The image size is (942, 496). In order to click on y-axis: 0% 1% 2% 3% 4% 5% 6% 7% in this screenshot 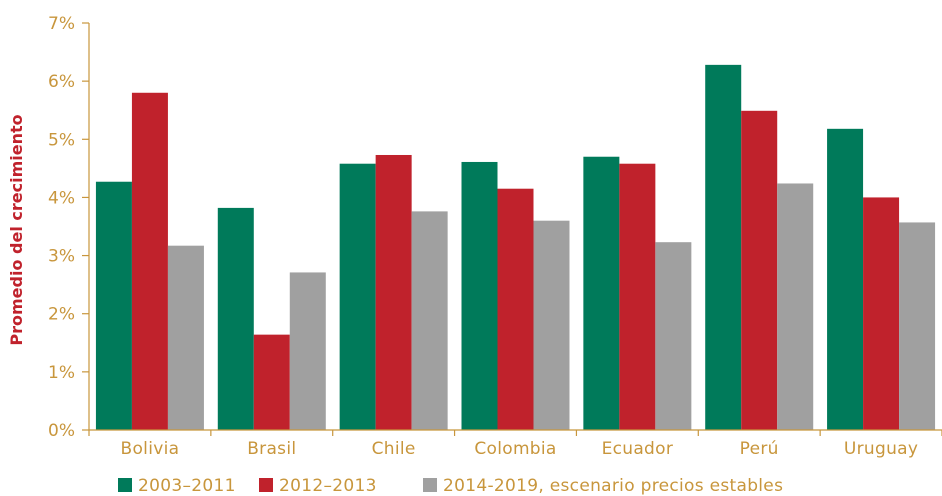, I will do `click(69, 227)`.